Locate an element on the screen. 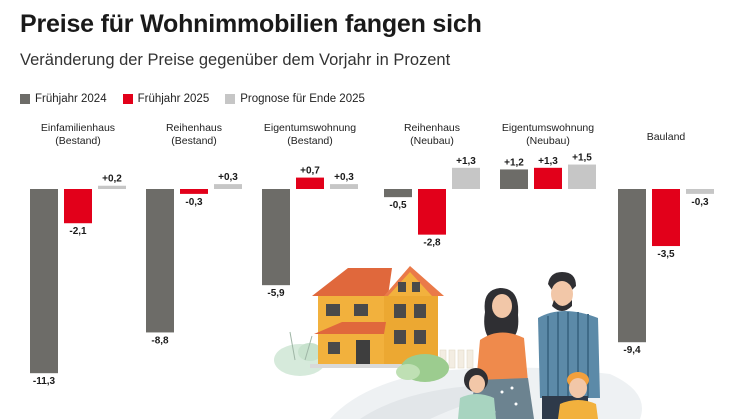 The height and width of the screenshot is (419, 746). data-label: +1,2 is located at coordinates (514, 162).